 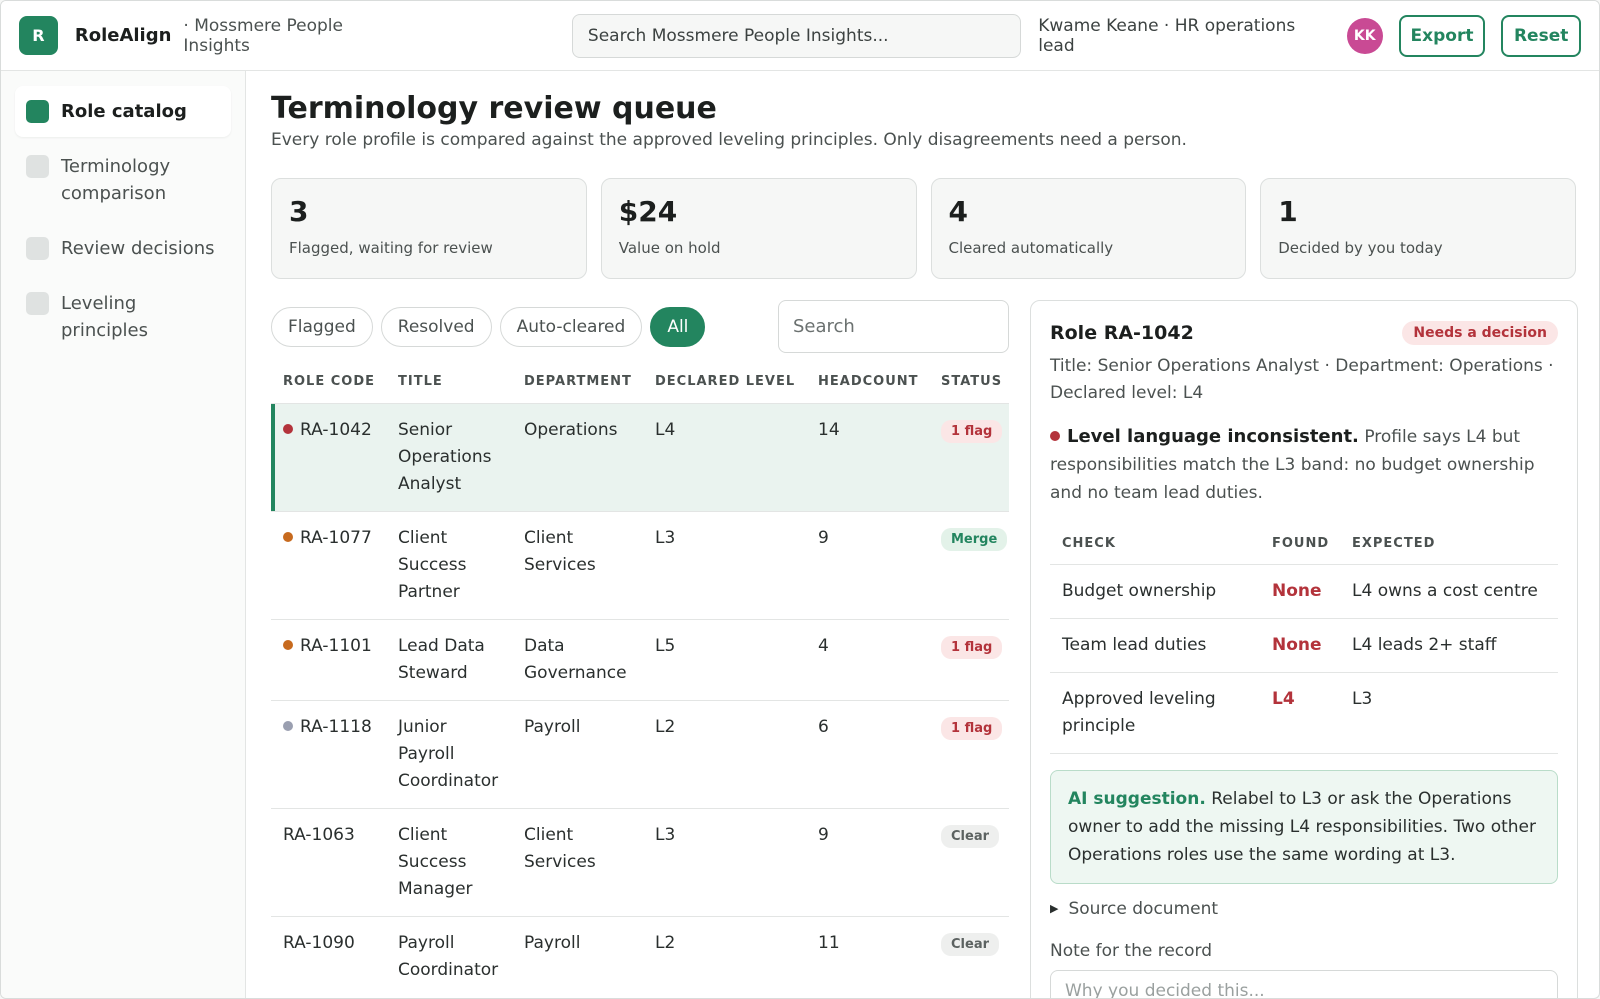 What do you see at coordinates (867, 956) in the screenshot?
I see `cell-headcount: 11` at bounding box center [867, 956].